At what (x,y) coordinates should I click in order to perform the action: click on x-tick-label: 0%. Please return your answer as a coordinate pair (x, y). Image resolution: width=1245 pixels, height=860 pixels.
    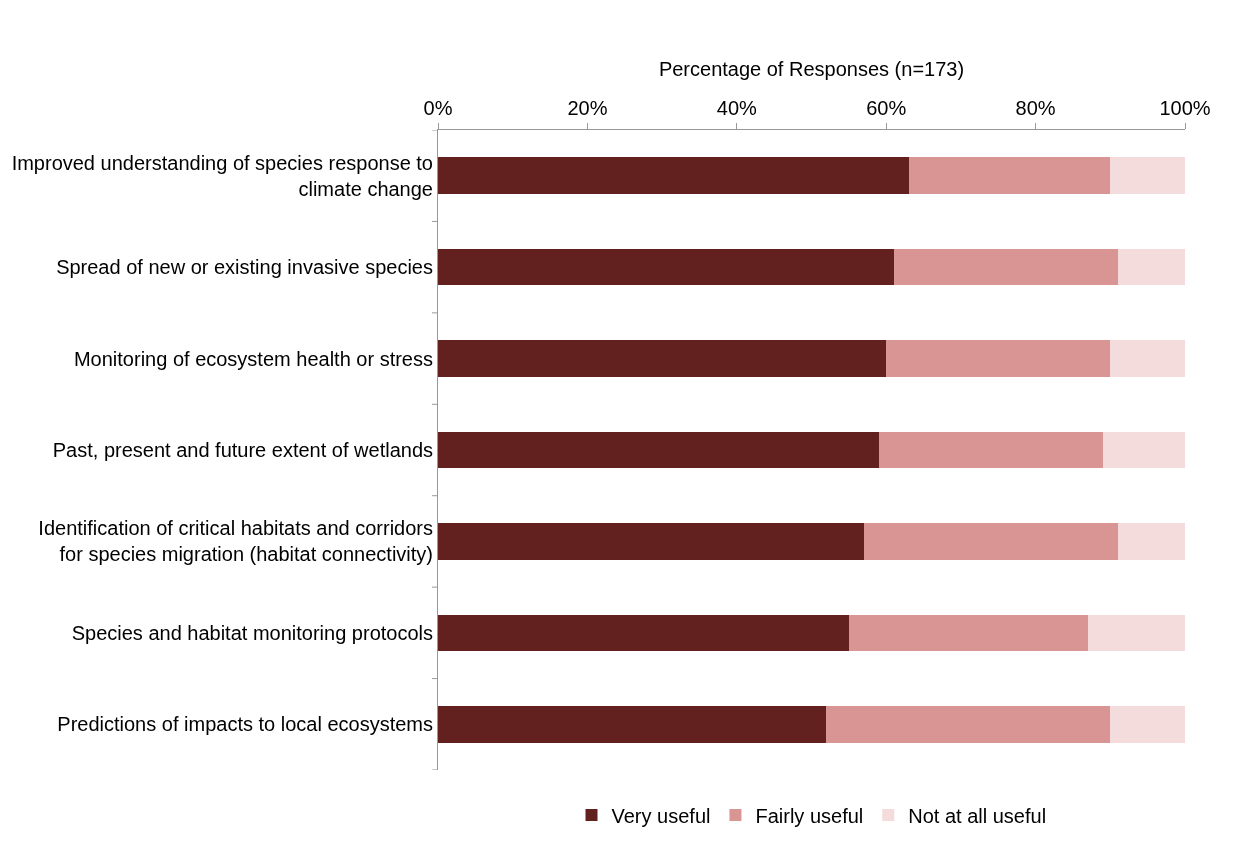
    Looking at the image, I should click on (438, 108).